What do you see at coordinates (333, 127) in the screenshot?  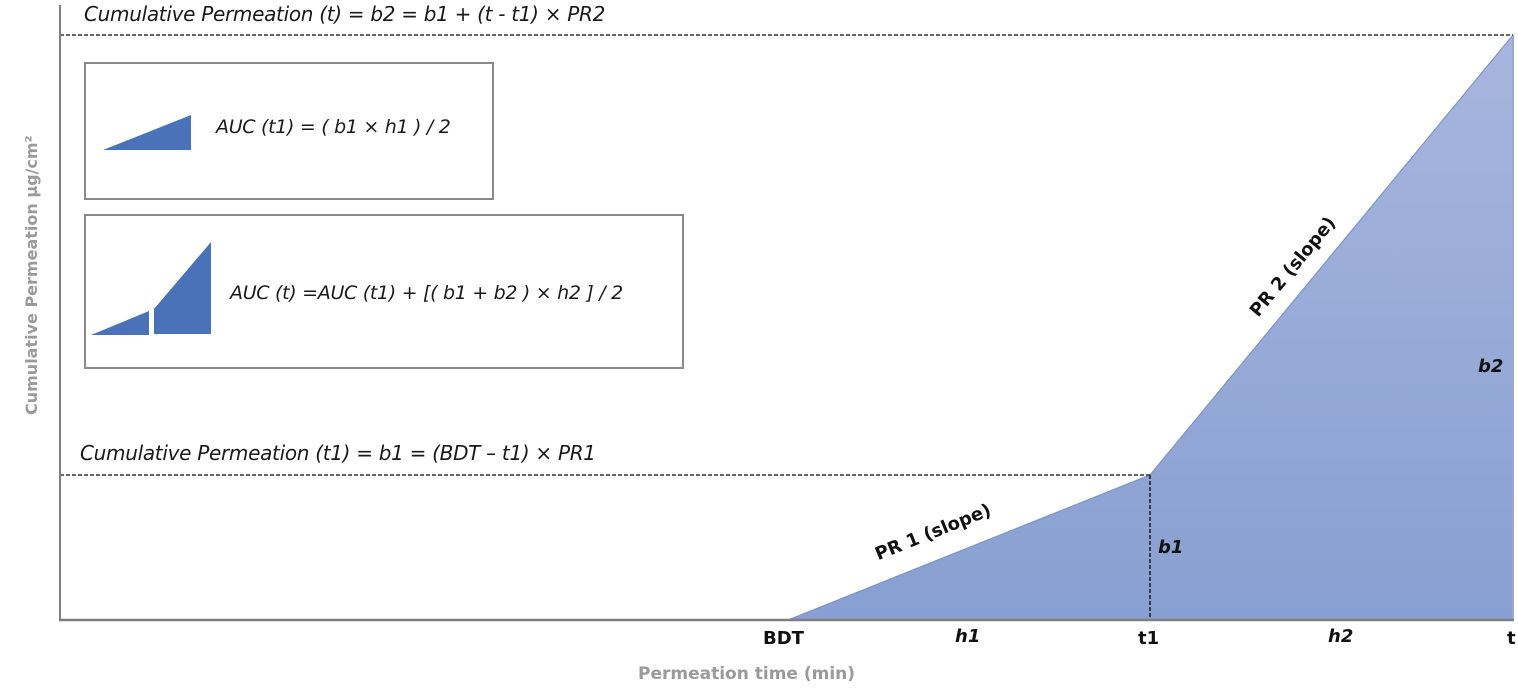 I see `auc-t1-formula: AUC (t1) = ( b1 × h1 ) / 2` at bounding box center [333, 127].